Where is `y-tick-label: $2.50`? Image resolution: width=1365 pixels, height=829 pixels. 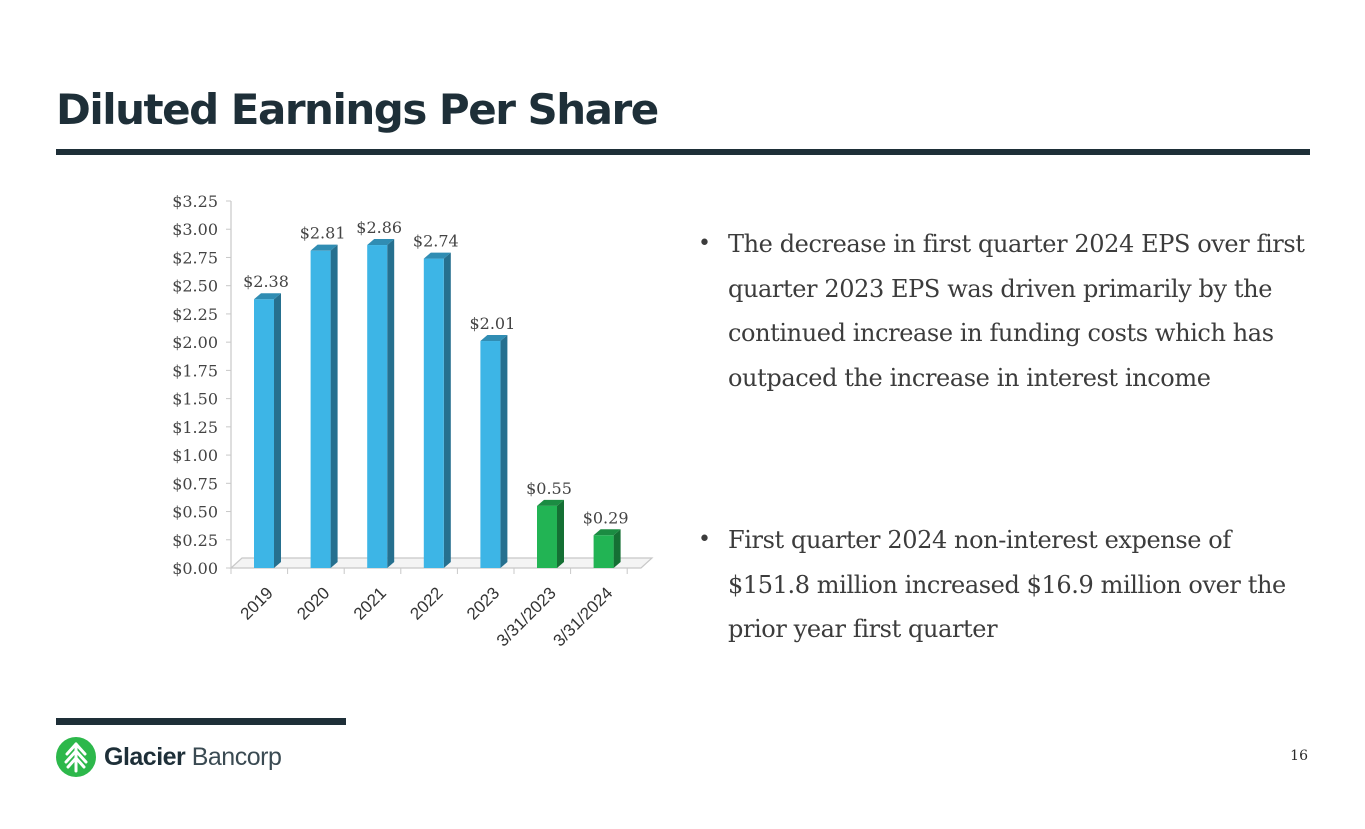
y-tick-label: $2.50 is located at coordinates (195, 286).